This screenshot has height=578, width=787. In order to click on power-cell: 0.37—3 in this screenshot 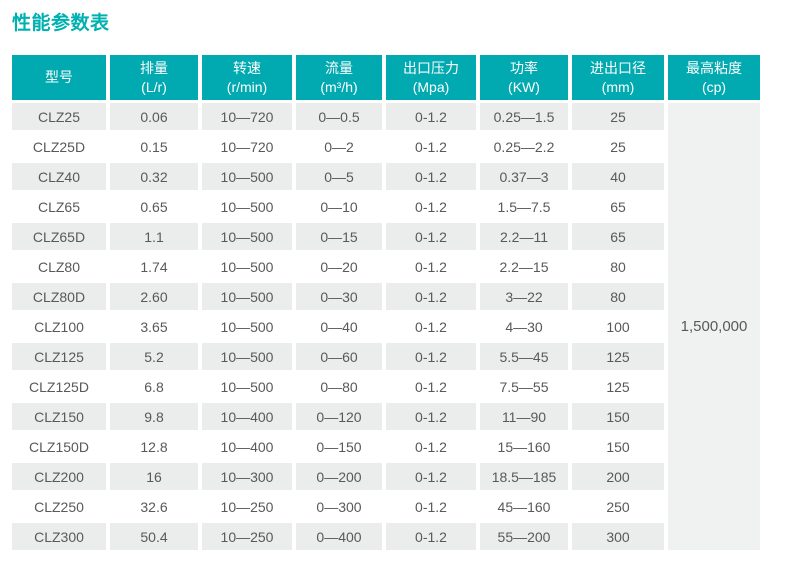, I will do `click(524, 176)`.